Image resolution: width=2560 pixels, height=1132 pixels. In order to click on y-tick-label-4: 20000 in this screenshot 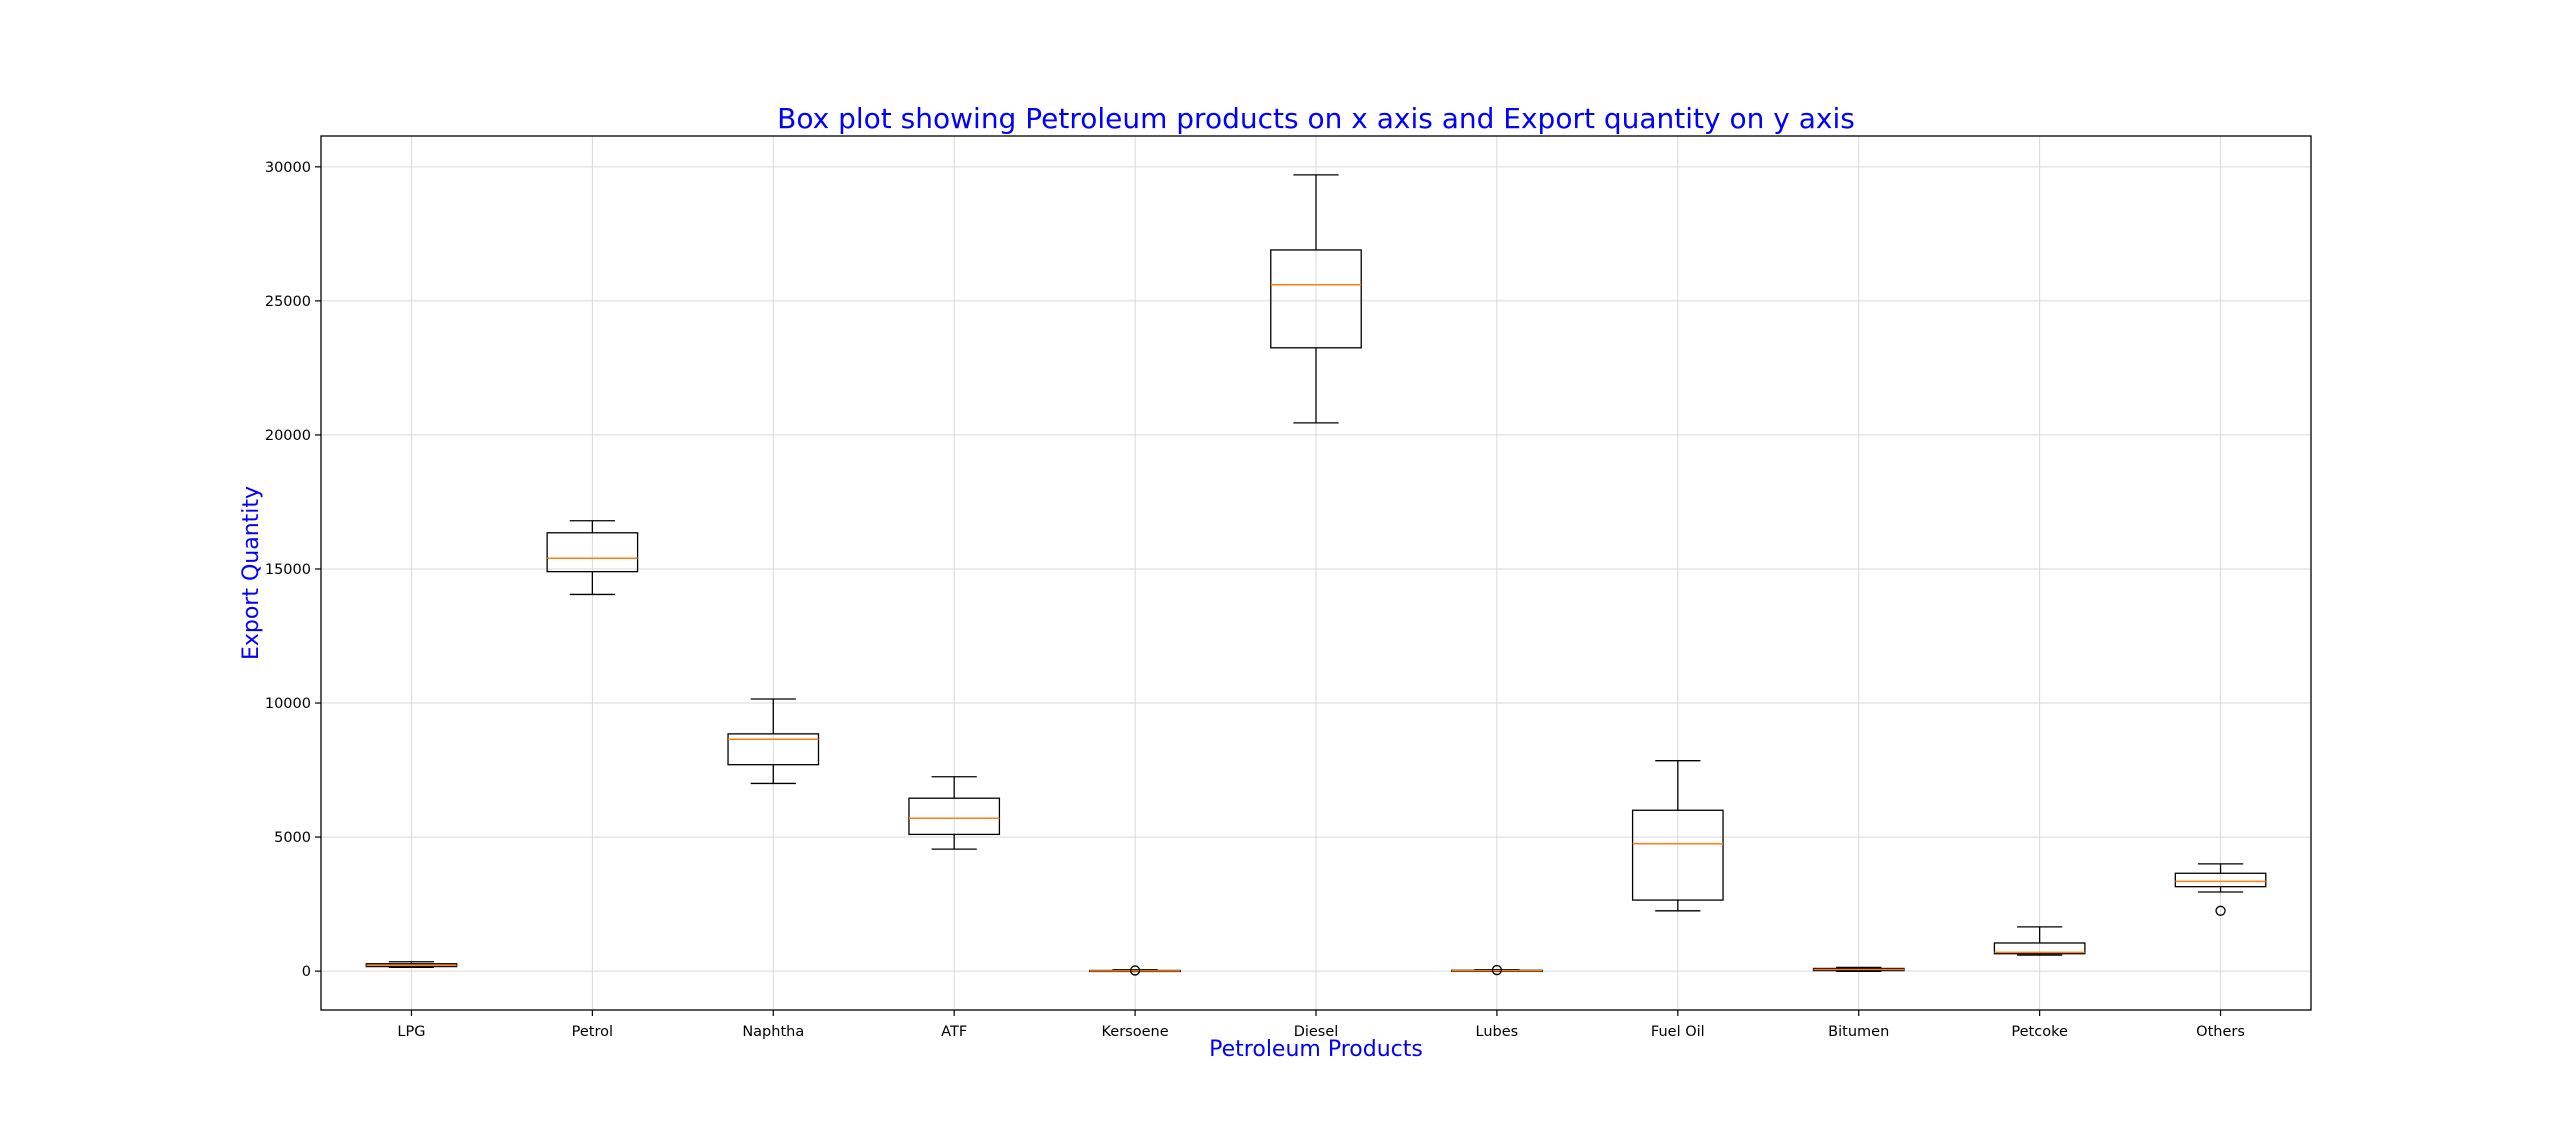, I will do `click(288, 436)`.